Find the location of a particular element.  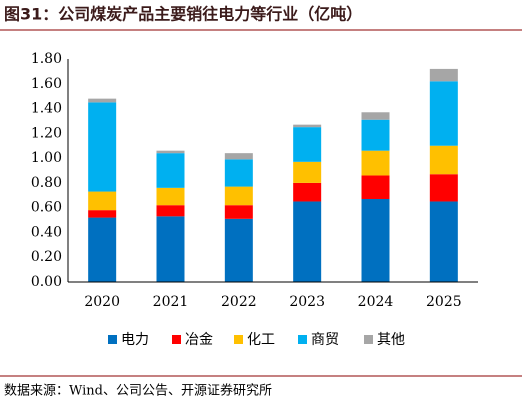

legend-label: 商贸 is located at coordinates (325, 340).